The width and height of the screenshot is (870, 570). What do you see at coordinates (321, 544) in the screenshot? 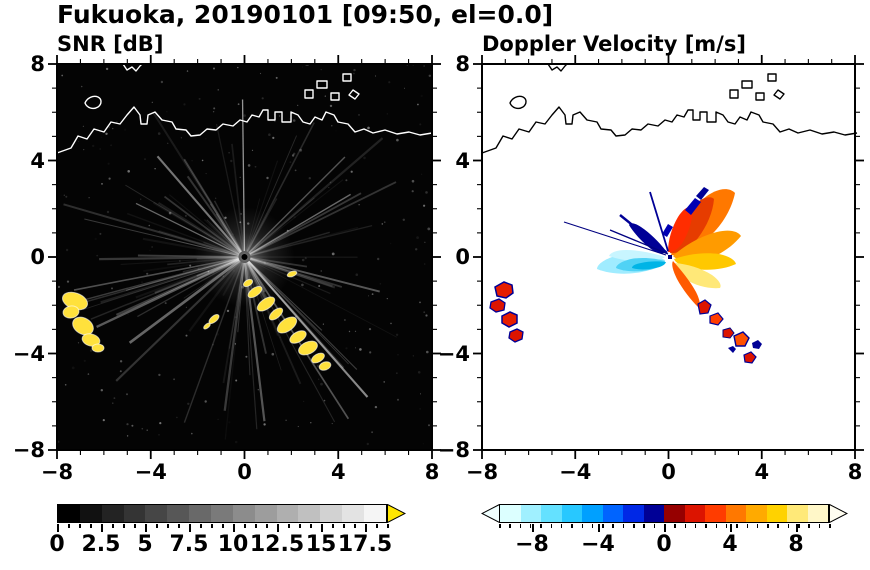
I see `colorbar-tick-label: 15` at bounding box center [321, 544].